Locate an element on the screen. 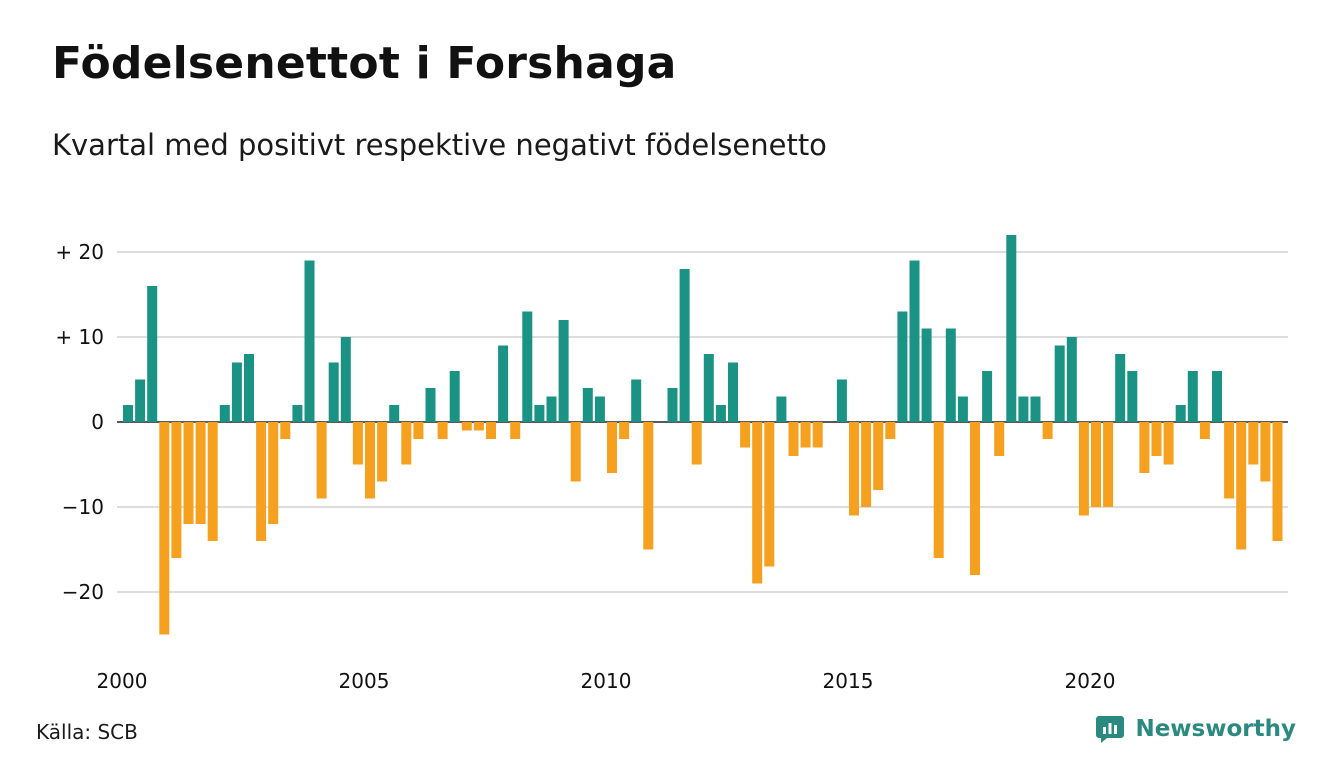 This screenshot has width=1340, height=780. y-tick-label: + 10 is located at coordinates (79, 337).